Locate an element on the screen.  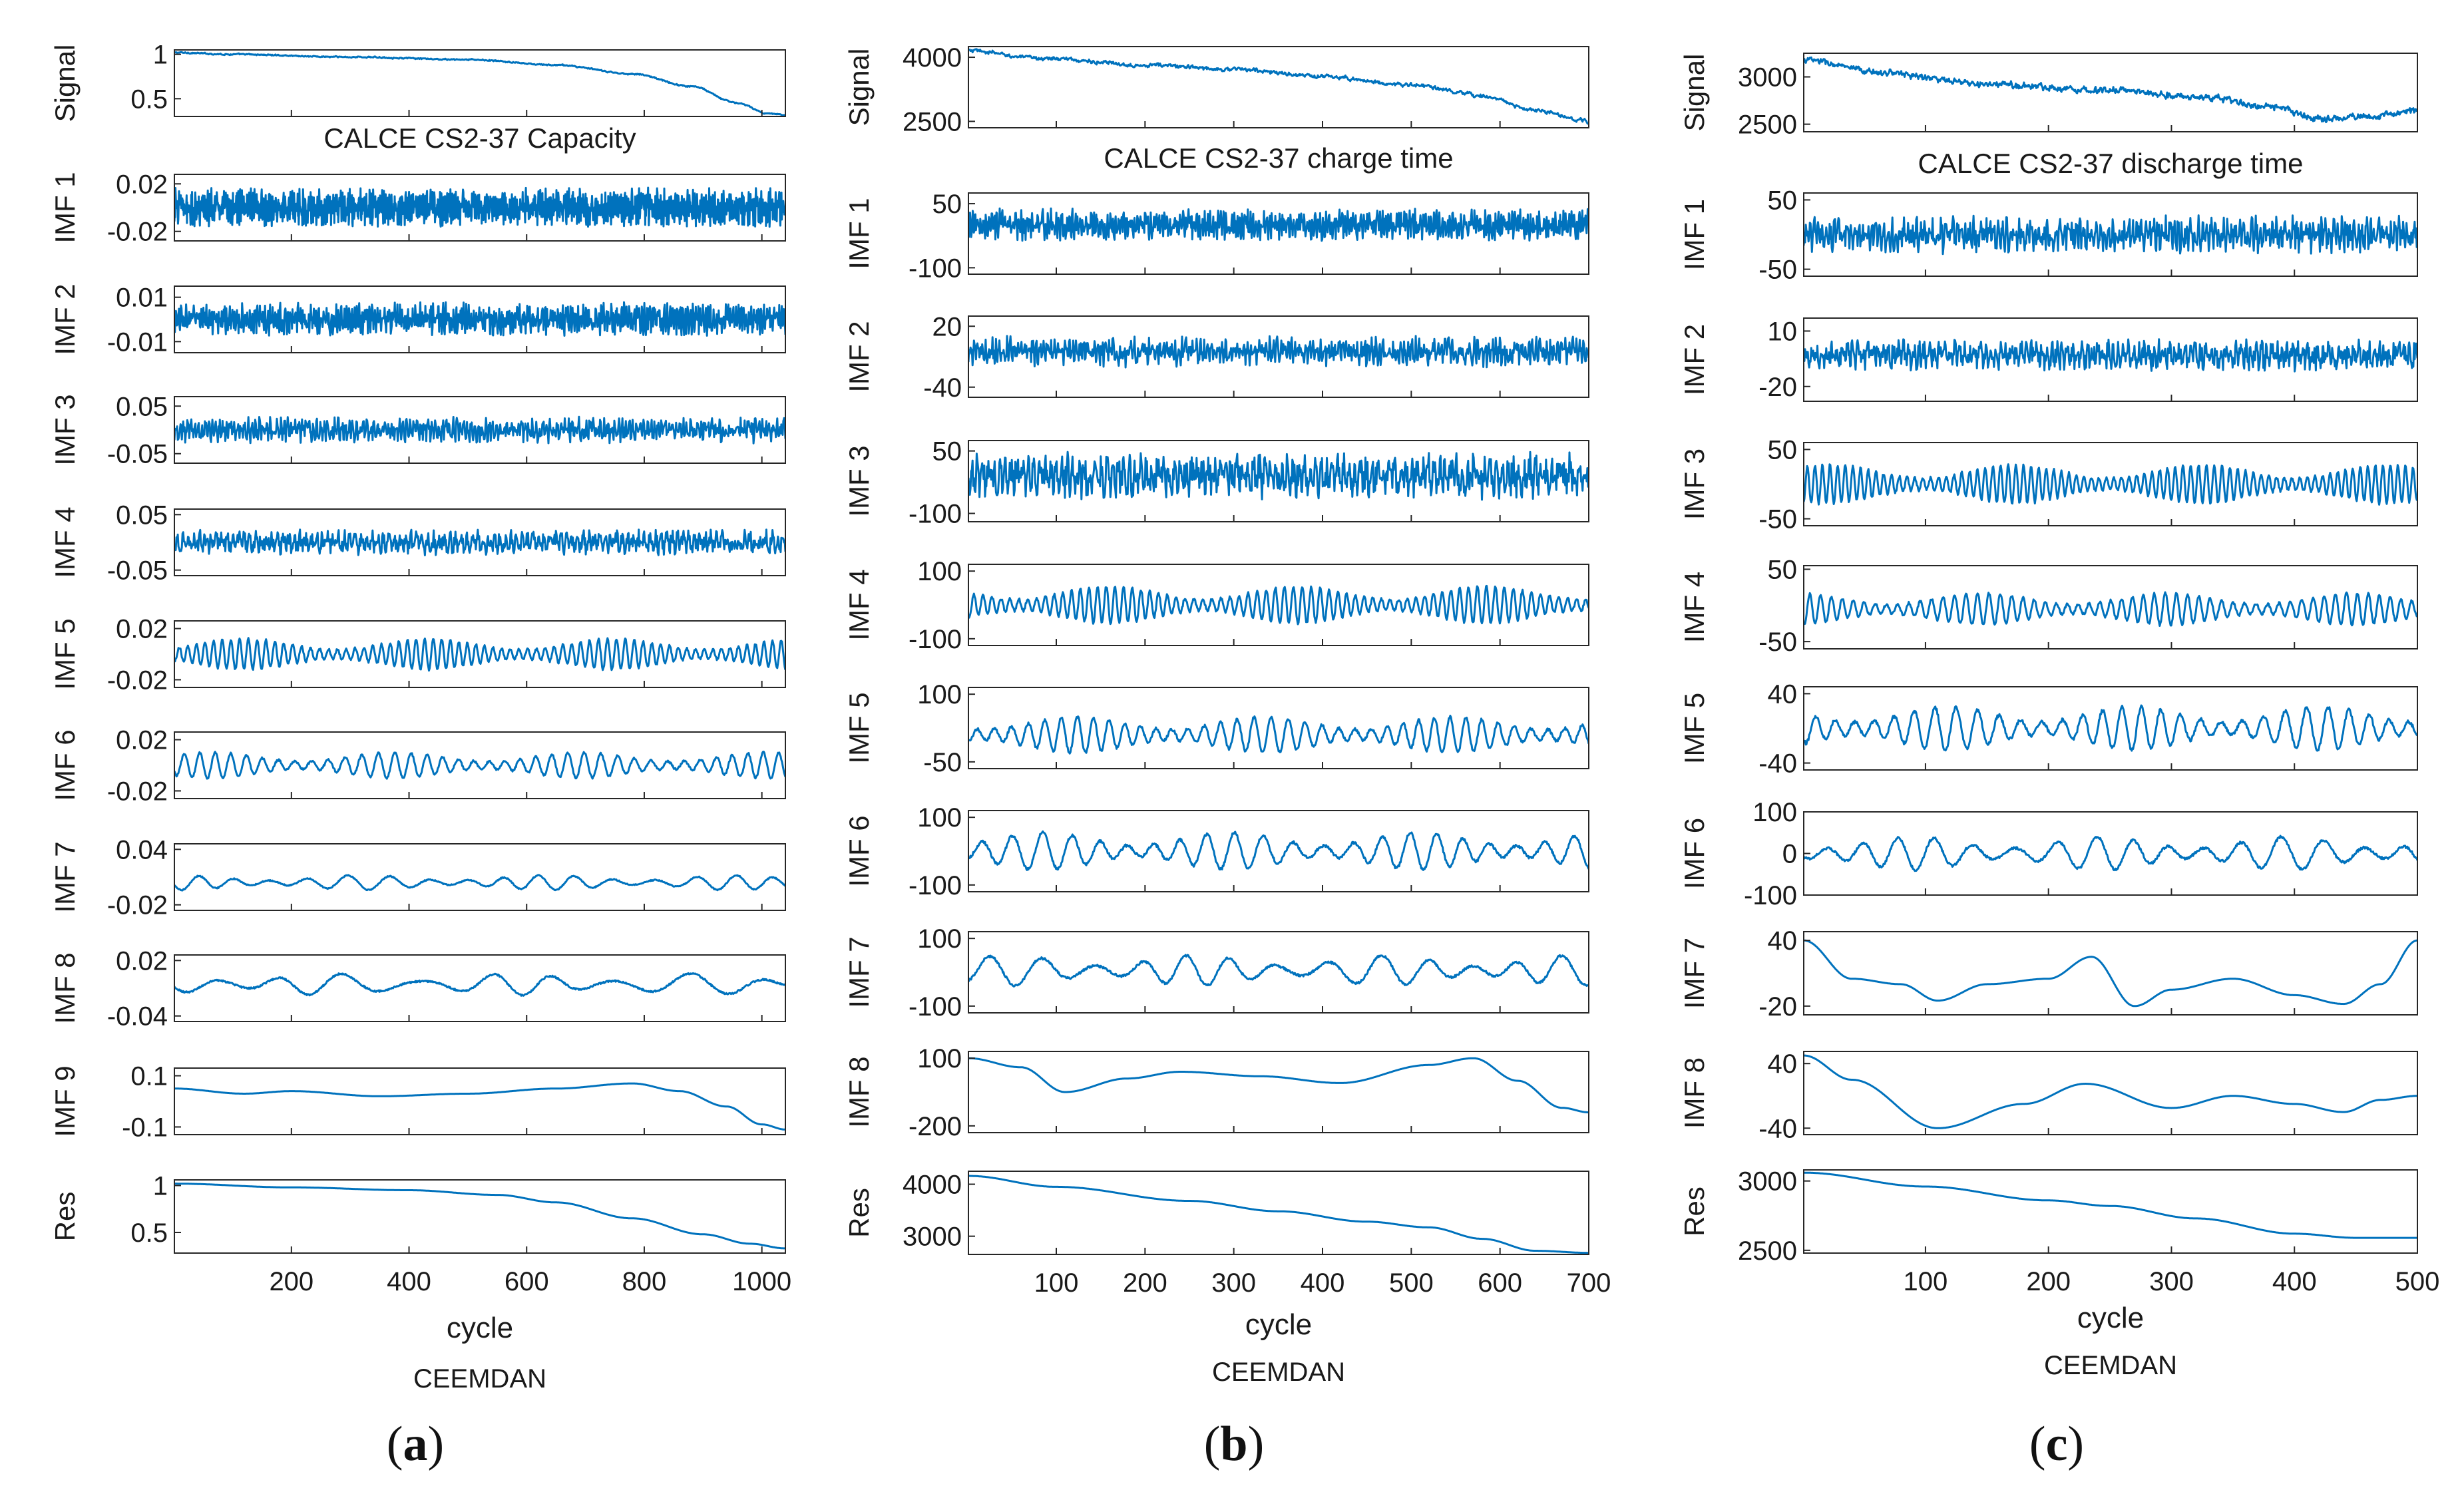
y-tick-label: 0.5 is located at coordinates (149, 1233).